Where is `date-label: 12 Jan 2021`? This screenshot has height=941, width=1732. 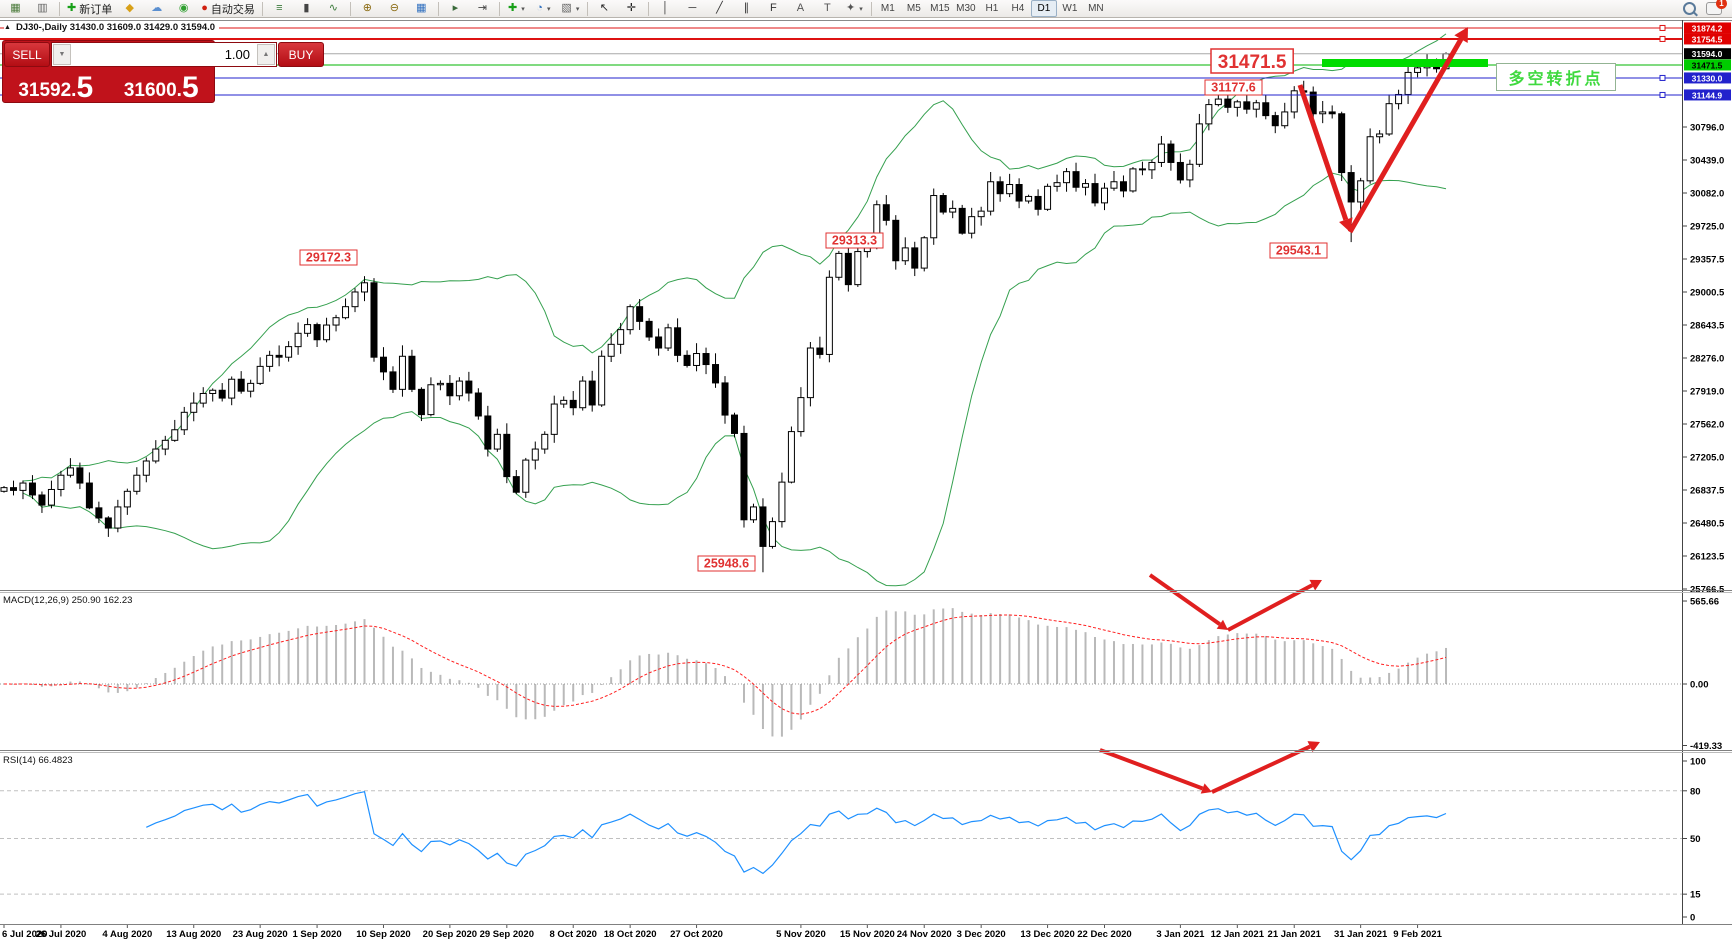
date-label: 12 Jan 2021 is located at coordinates (1238, 934).